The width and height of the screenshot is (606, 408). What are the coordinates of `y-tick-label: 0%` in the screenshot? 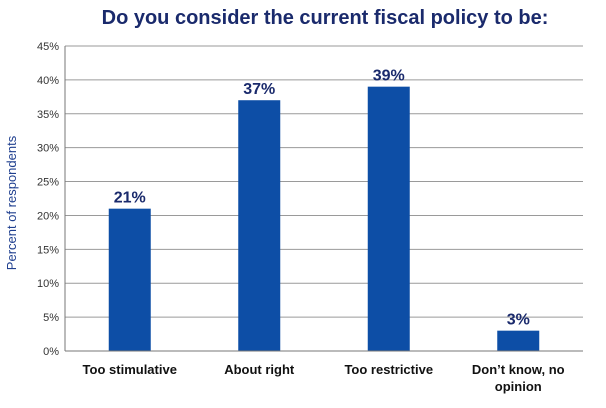 It's located at (51, 352).